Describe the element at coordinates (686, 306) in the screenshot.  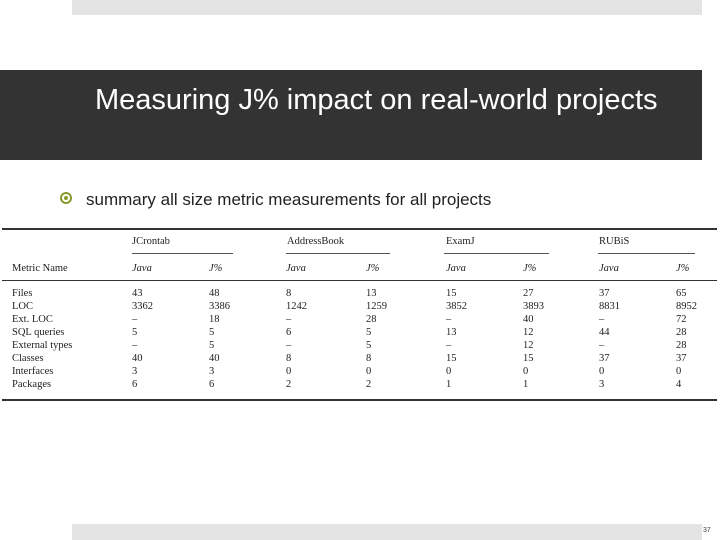
I see `value-cell: 8952` at that location.